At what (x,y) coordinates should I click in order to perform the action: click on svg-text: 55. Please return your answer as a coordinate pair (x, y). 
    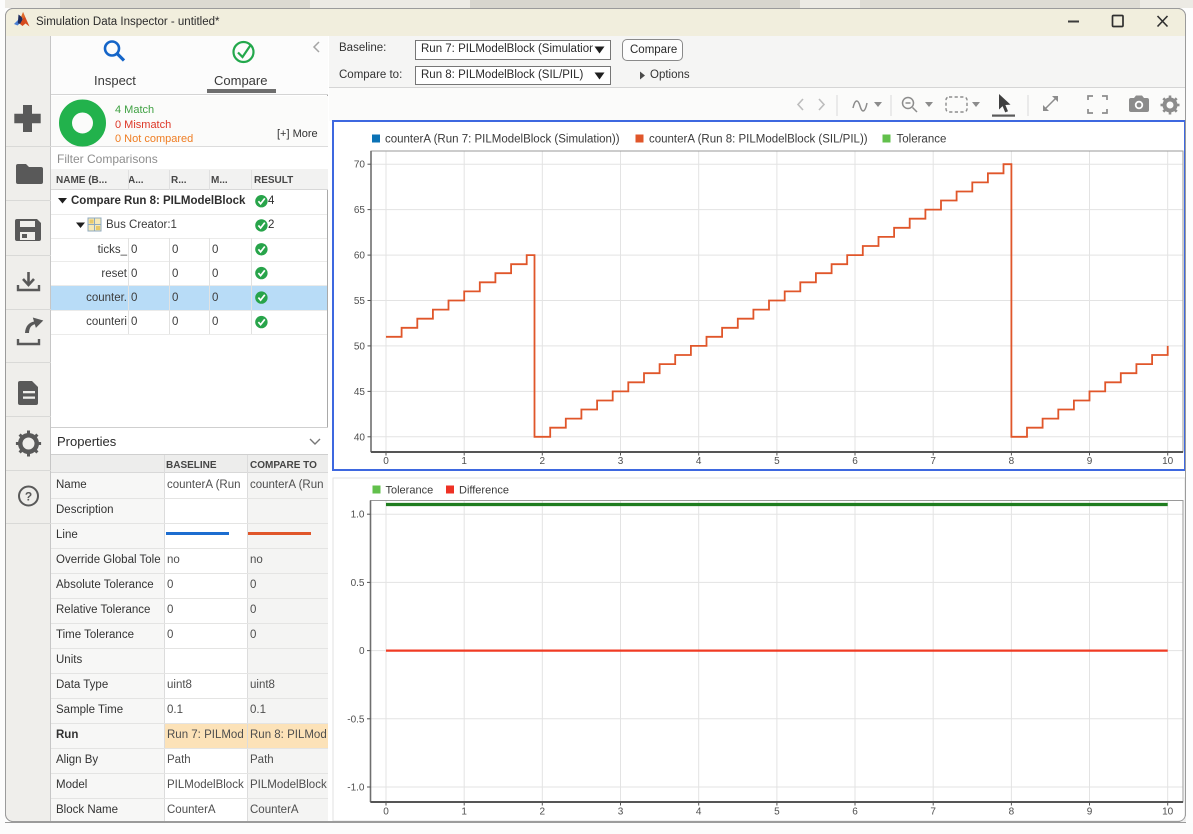
    Looking at the image, I should click on (360, 301).